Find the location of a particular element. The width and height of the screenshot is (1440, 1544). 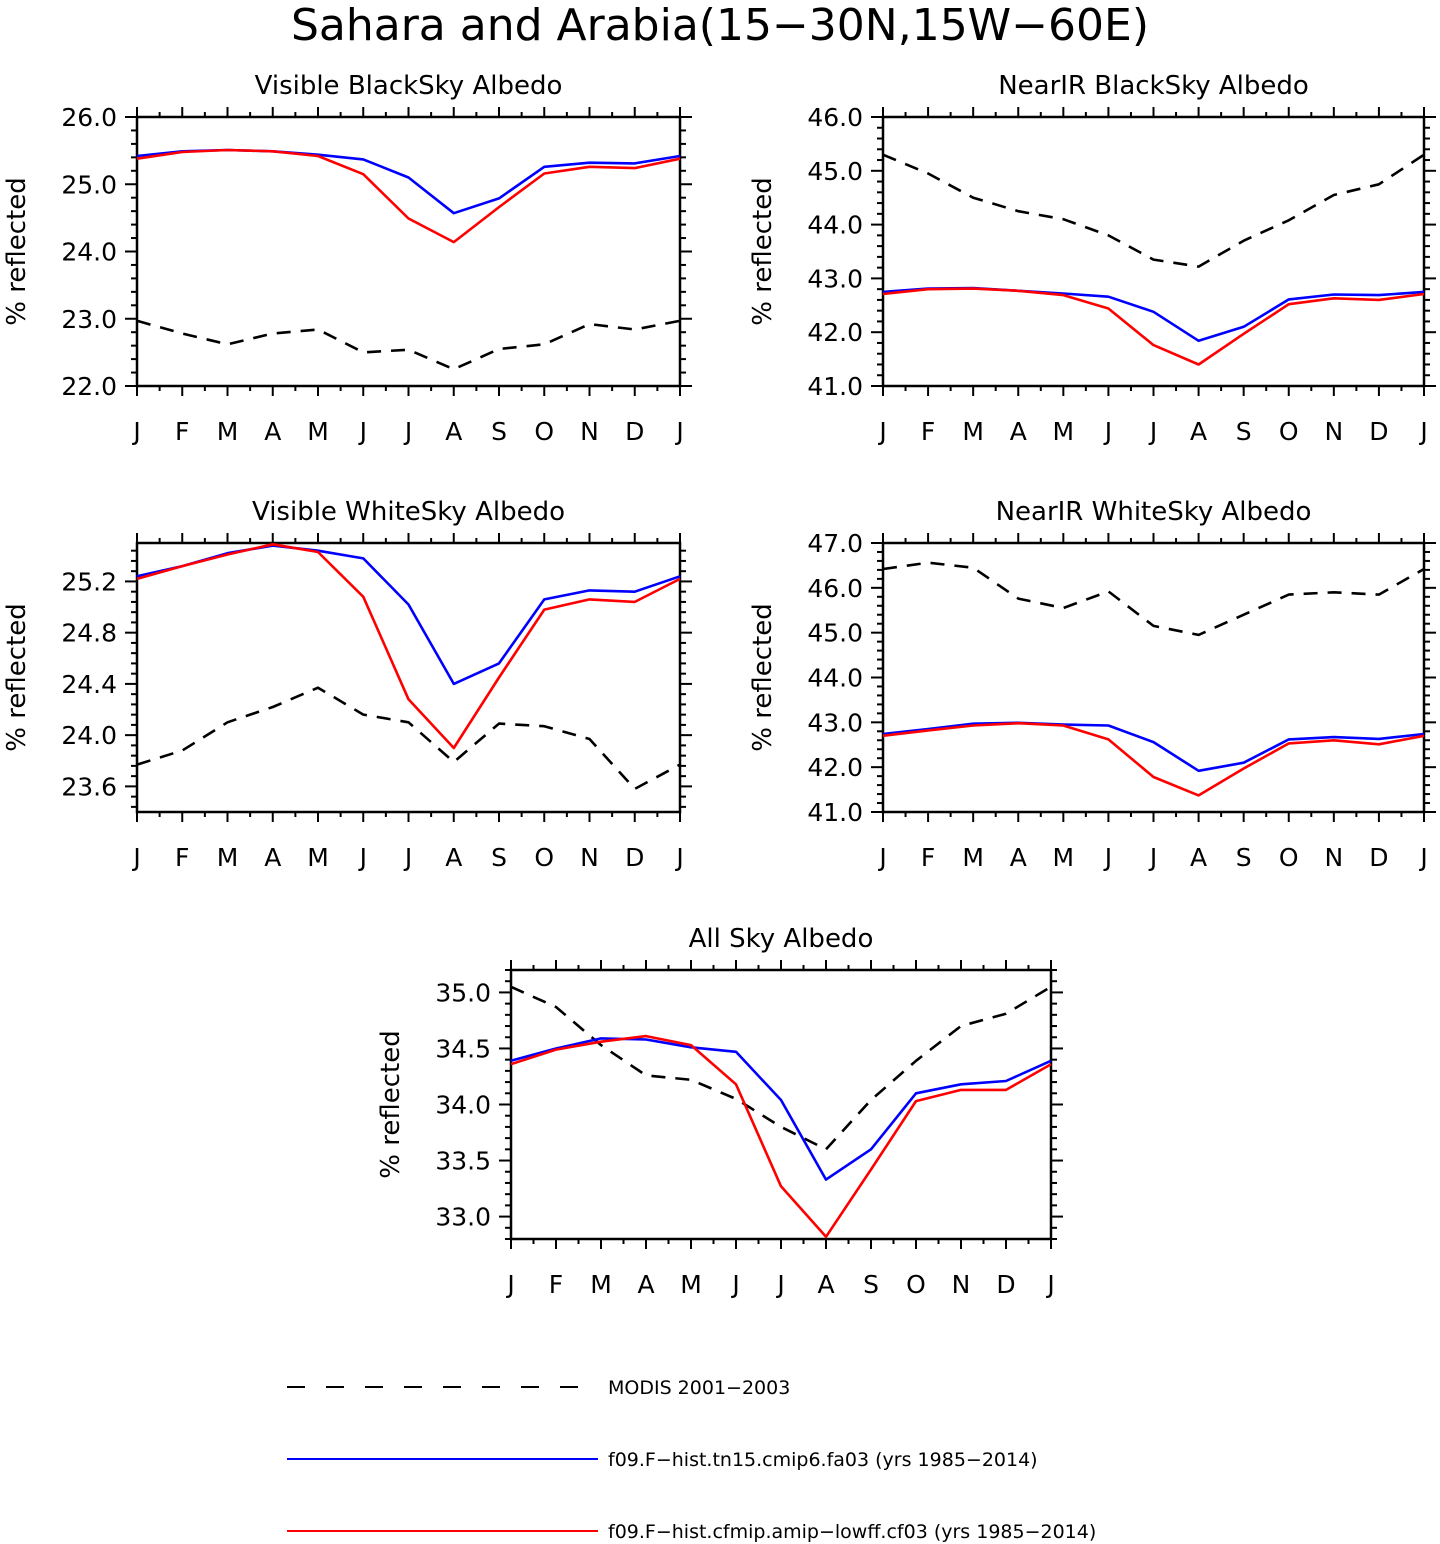

y-tick-label: 33.0 is located at coordinates (463, 1217).